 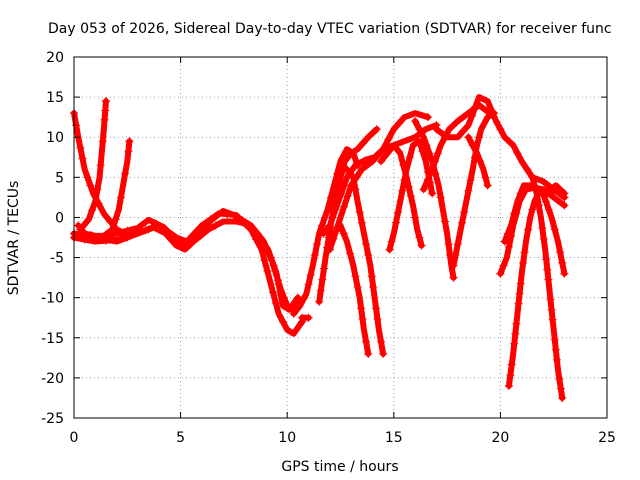 What do you see at coordinates (500, 438) in the screenshot?
I see `x-tick-label: 20` at bounding box center [500, 438].